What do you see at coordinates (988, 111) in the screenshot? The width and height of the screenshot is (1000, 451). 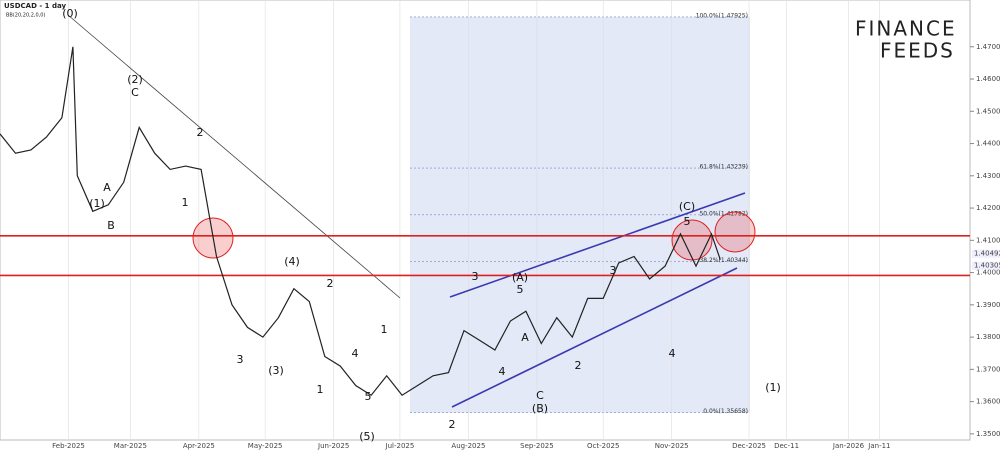 I see `y-tick-label: 1.45000` at bounding box center [988, 111].